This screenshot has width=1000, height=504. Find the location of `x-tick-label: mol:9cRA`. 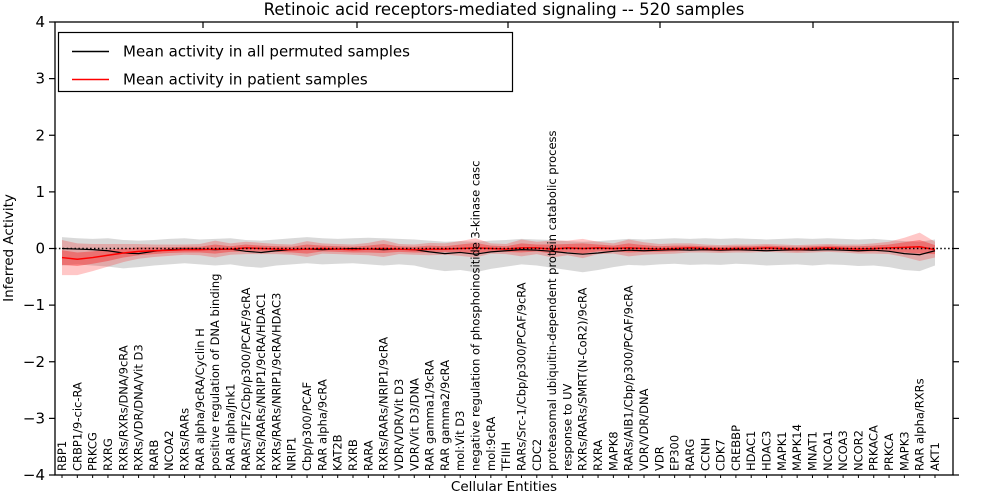

x-tick-label: mol:9cRA is located at coordinates (491, 444).